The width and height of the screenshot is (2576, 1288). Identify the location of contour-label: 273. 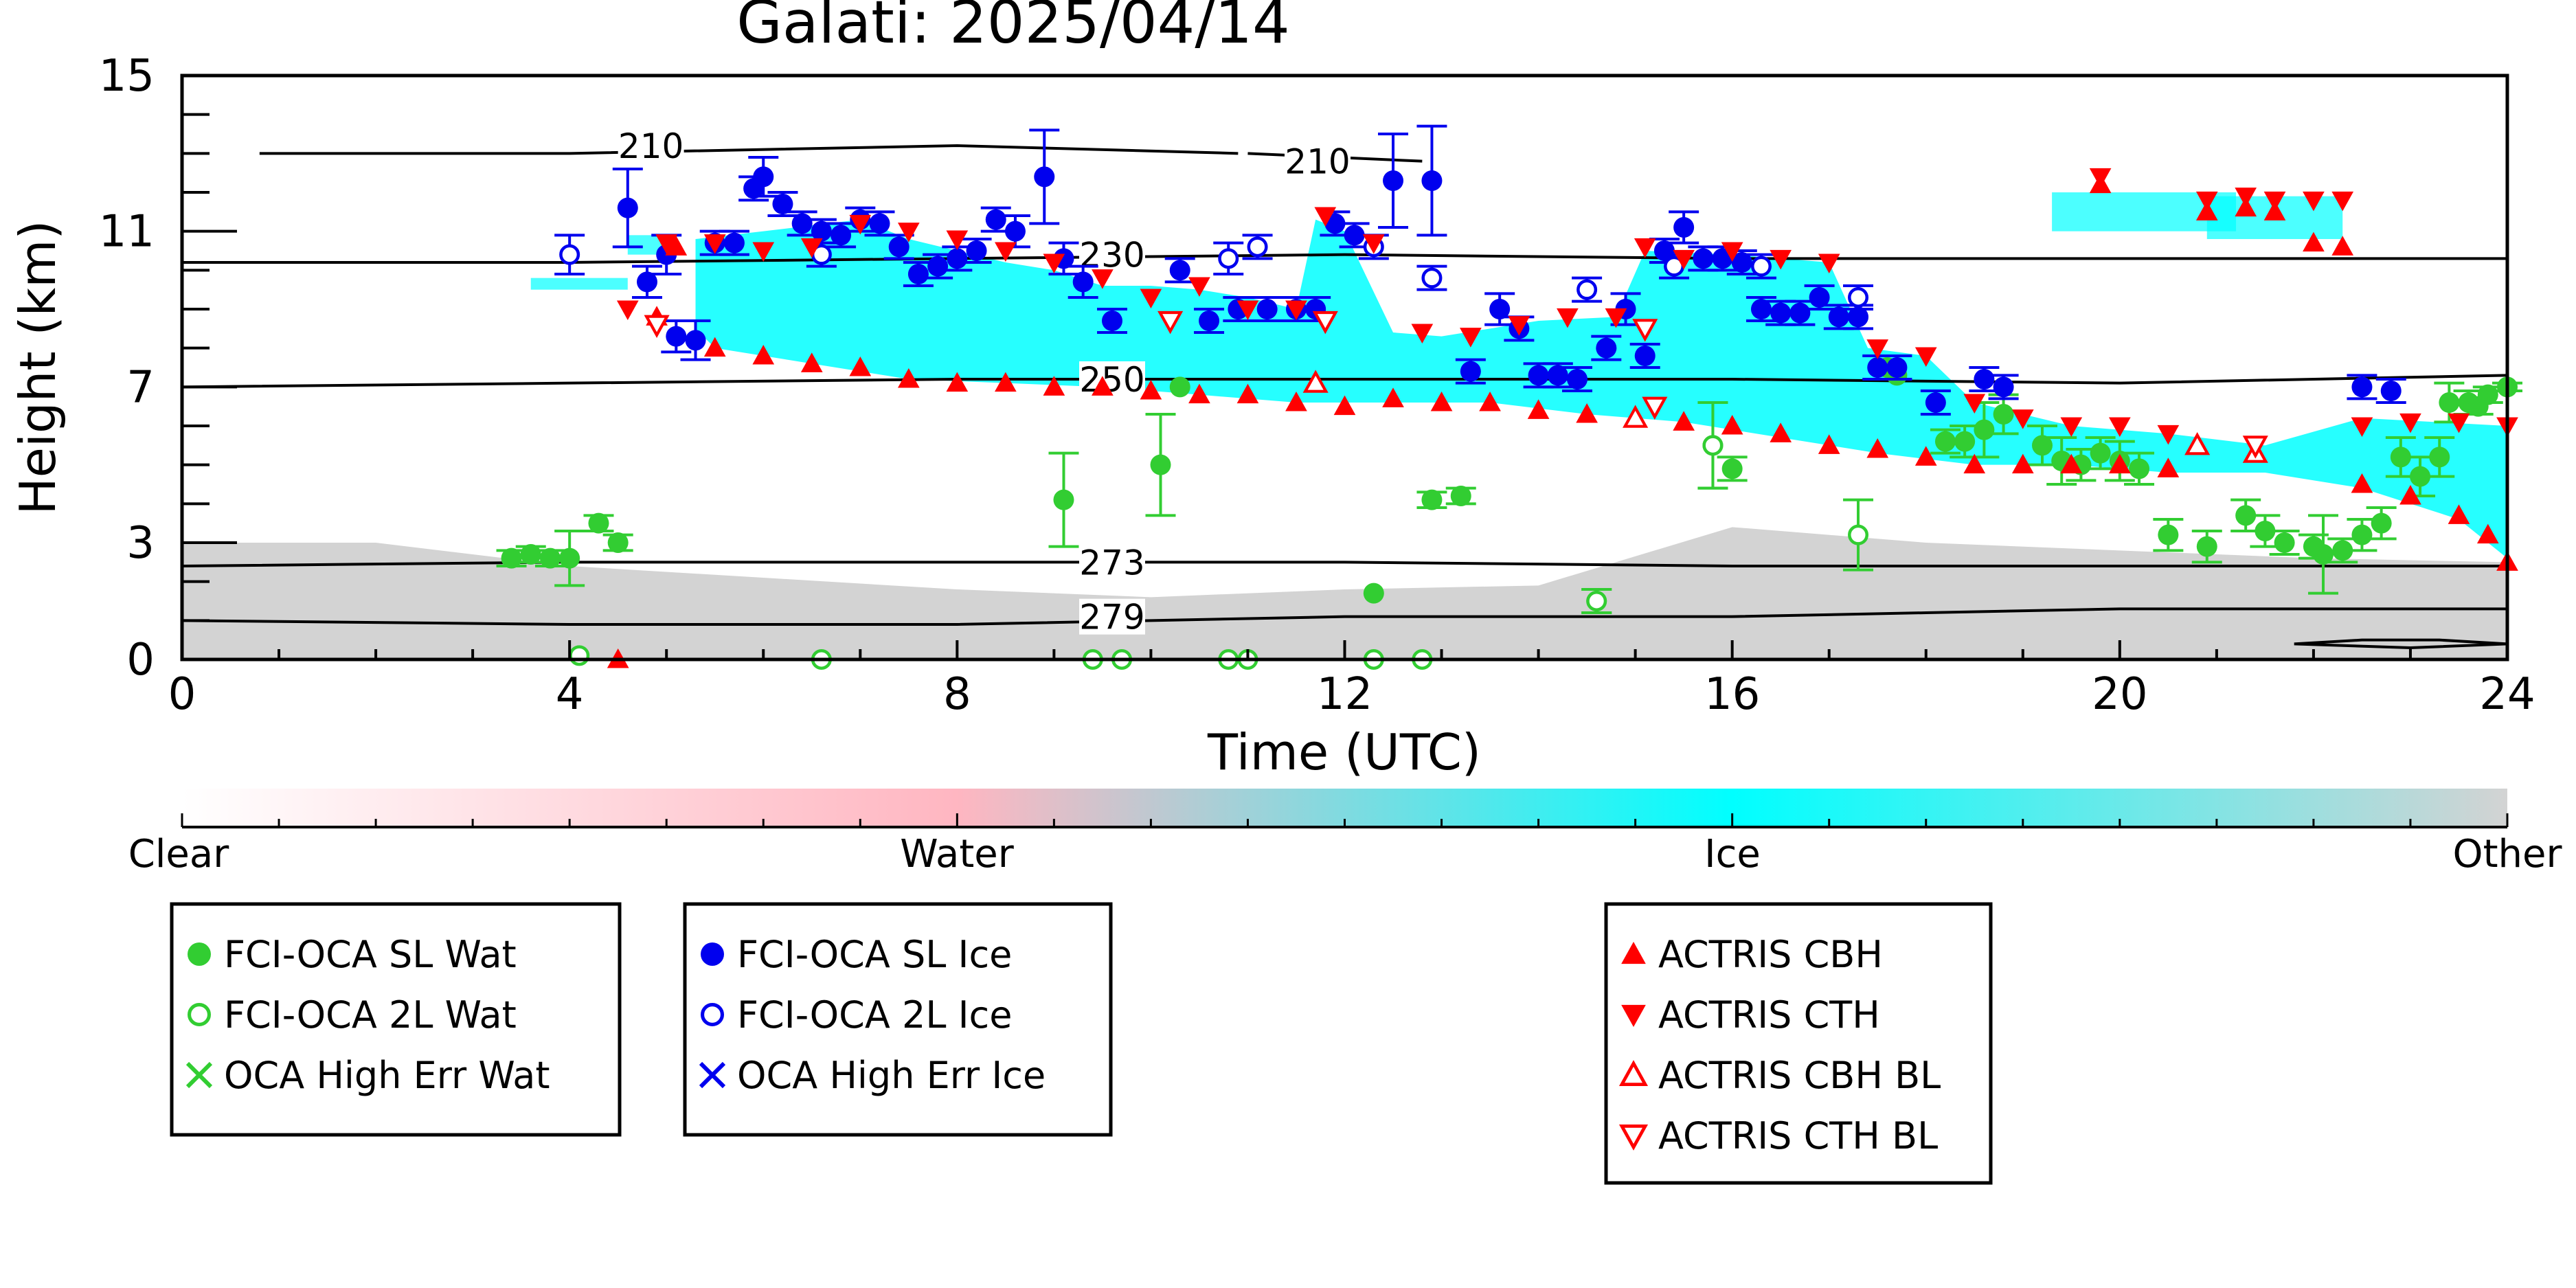
(1111, 563).